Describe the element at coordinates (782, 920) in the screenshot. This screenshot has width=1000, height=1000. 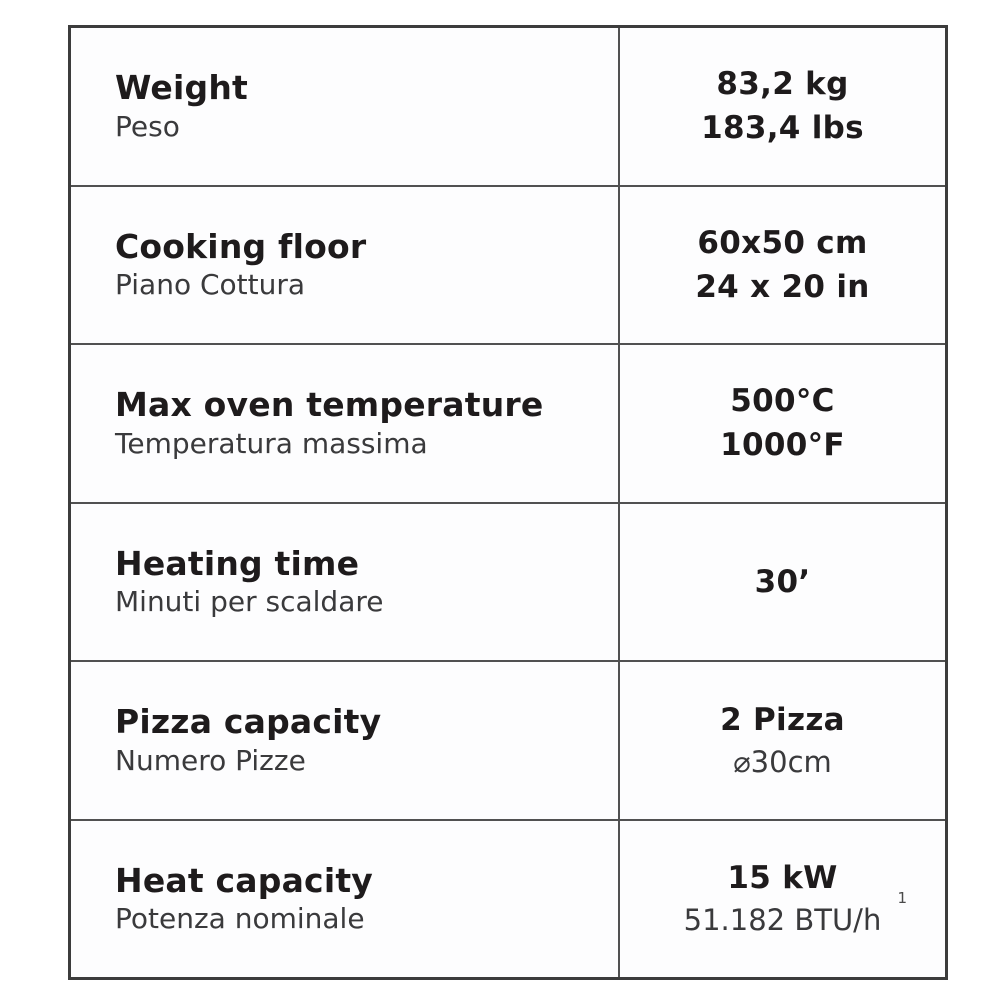
I see `value-imperial: 51.182 BTU/h` at that location.